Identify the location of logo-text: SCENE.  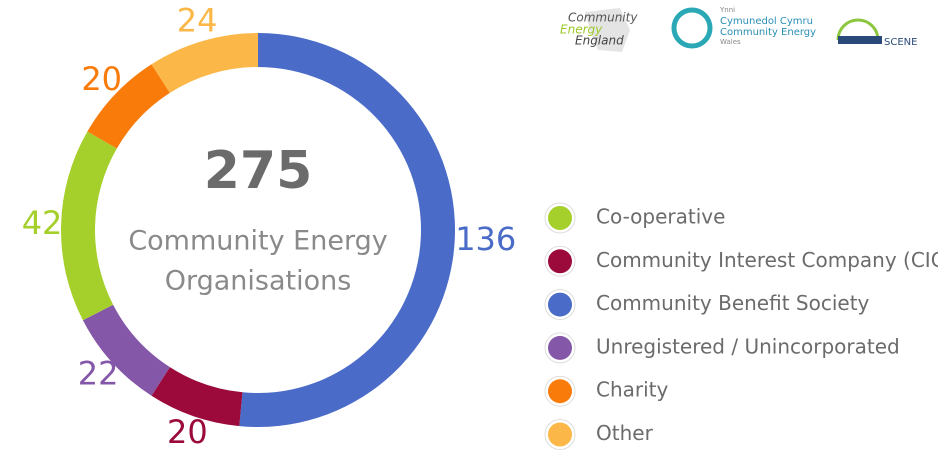
(900, 42).